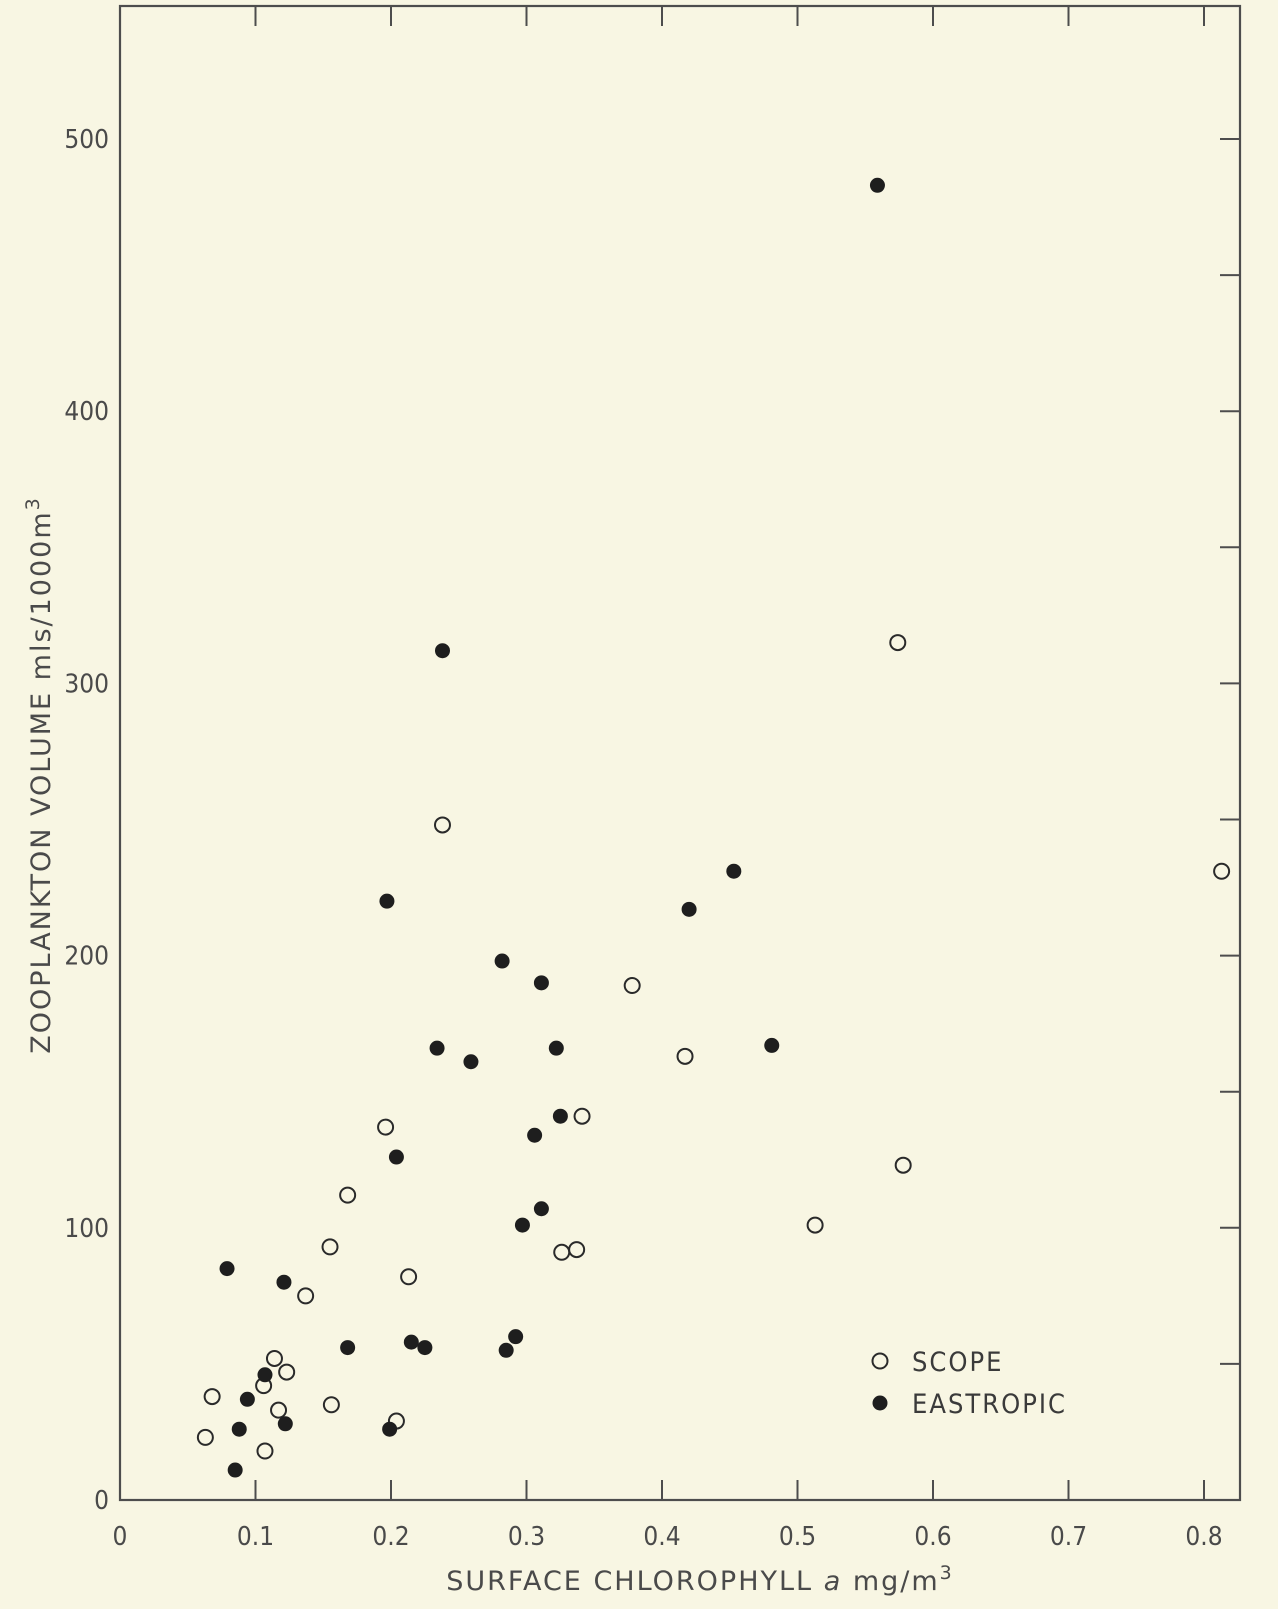 The height and width of the screenshot is (1609, 1278). What do you see at coordinates (880, 1361) in the screenshot?
I see `legend-scope-marker` at bounding box center [880, 1361].